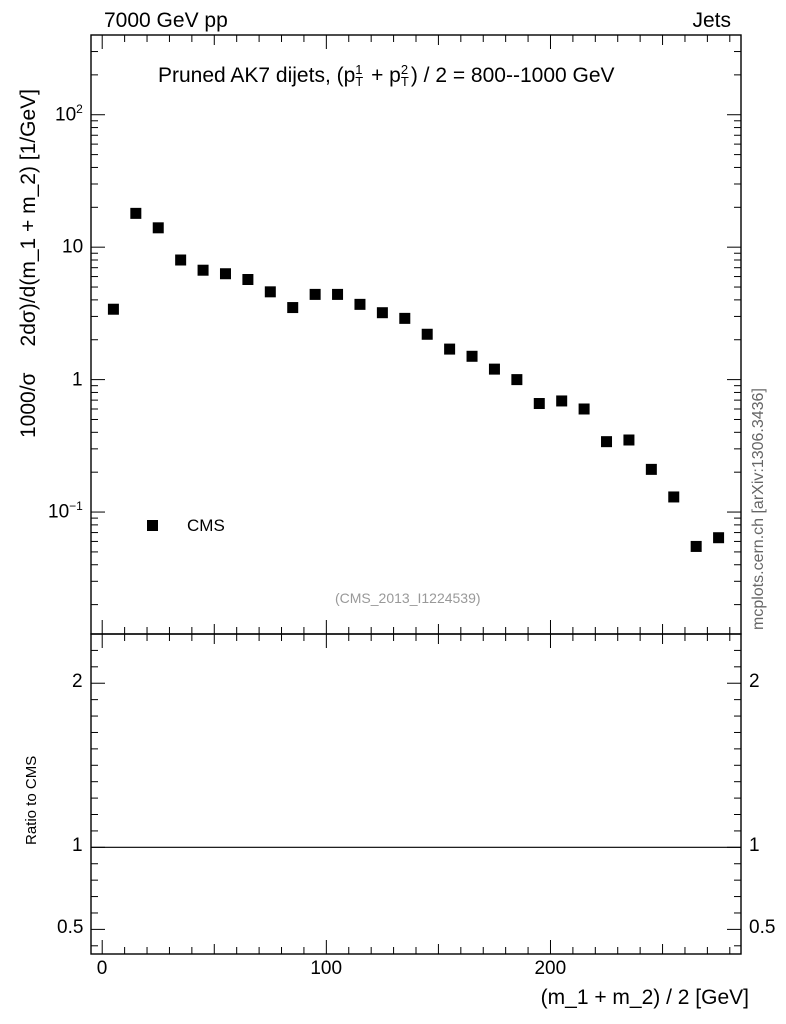 The height and width of the screenshot is (1024, 786). Describe the element at coordinates (408, 598) in the screenshot. I see `analysis-id: (CMS_2013_I1224539)` at that location.